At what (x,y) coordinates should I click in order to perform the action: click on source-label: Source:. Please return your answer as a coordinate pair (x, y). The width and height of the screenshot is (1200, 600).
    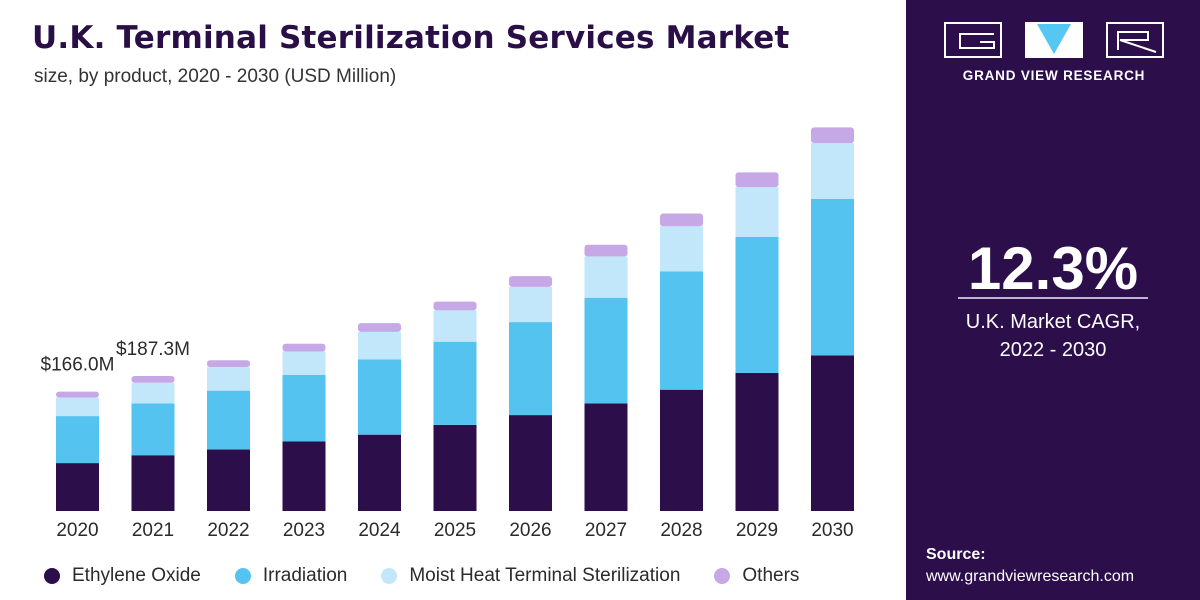
    Looking at the image, I should click on (956, 554).